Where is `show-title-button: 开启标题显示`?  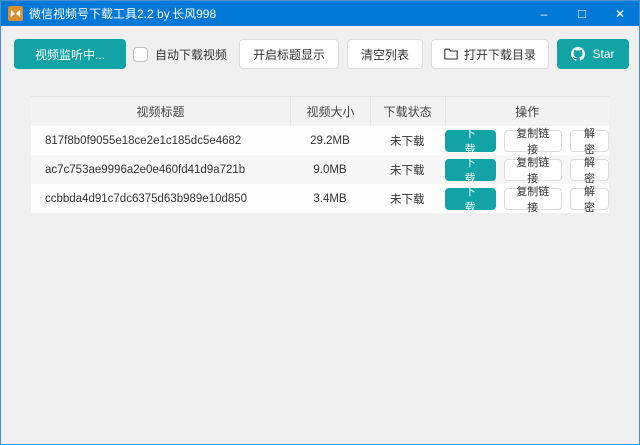 show-title-button: 开启标题显示 is located at coordinates (288, 54).